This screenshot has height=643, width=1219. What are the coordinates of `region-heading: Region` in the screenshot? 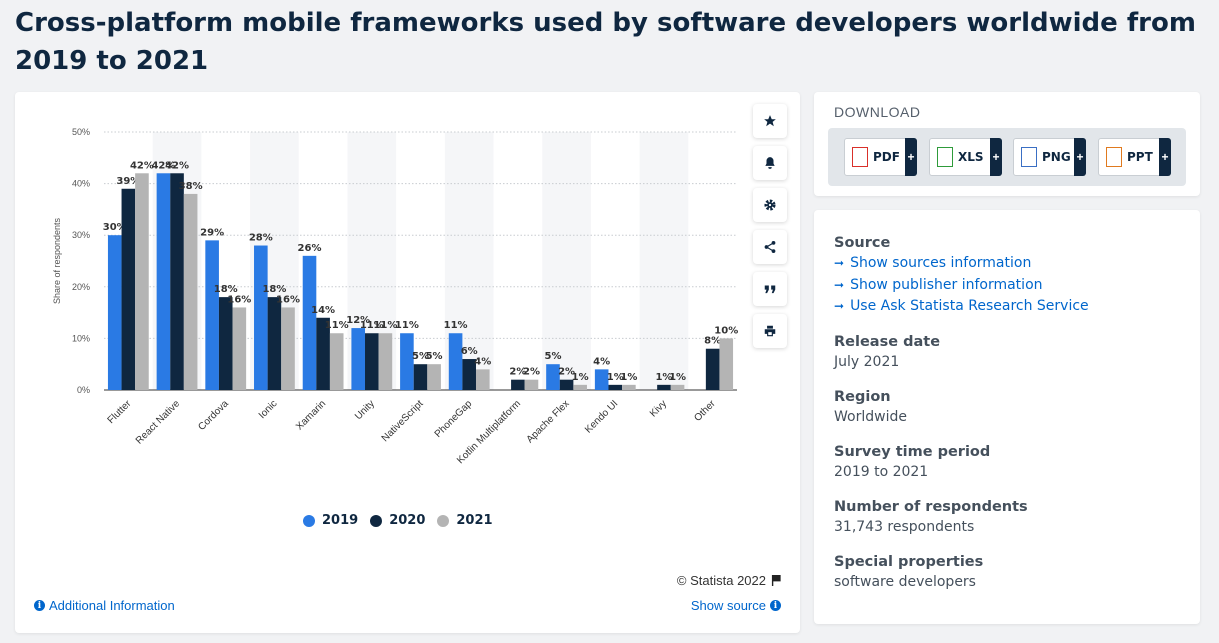 It's located at (862, 396).